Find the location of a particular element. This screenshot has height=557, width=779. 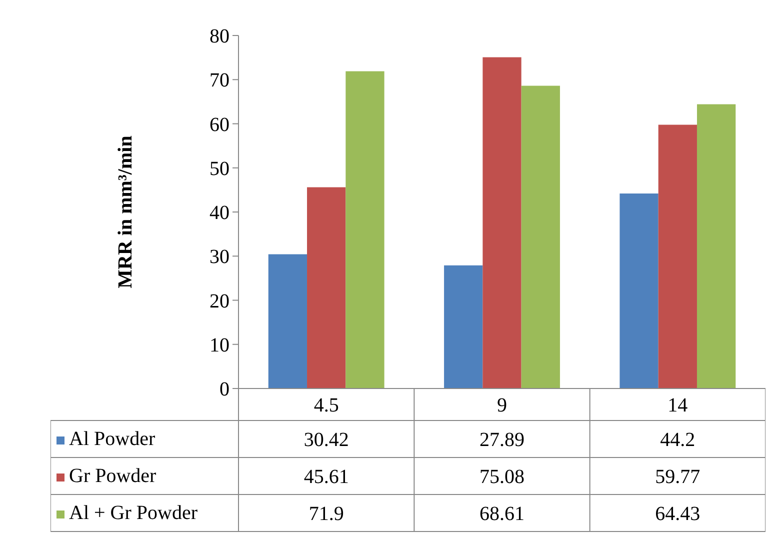

data-label: 75.08 is located at coordinates (502, 477).